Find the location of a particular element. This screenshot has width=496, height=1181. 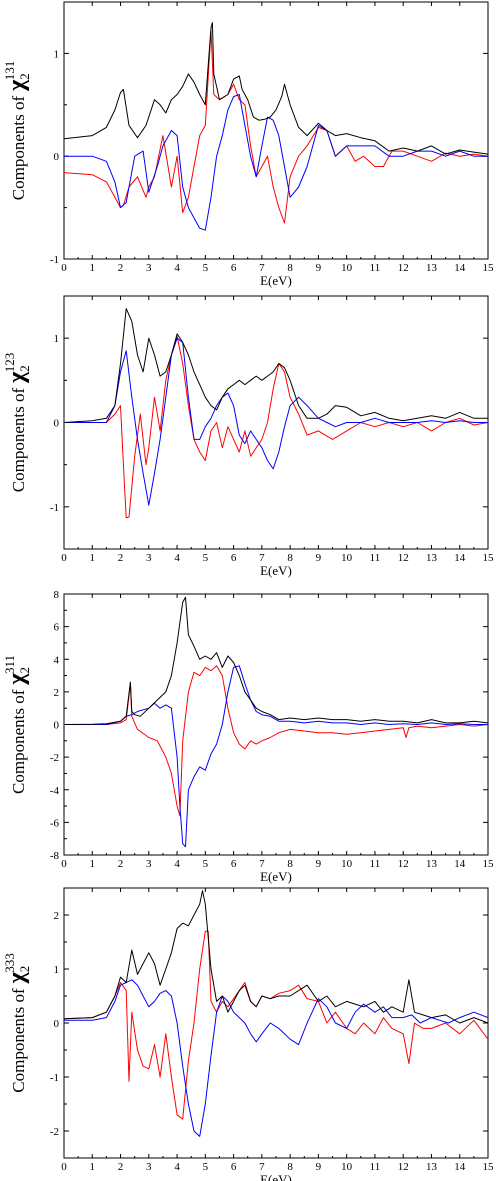

y-axis-label-superscript: 131 is located at coordinates (9, 71).